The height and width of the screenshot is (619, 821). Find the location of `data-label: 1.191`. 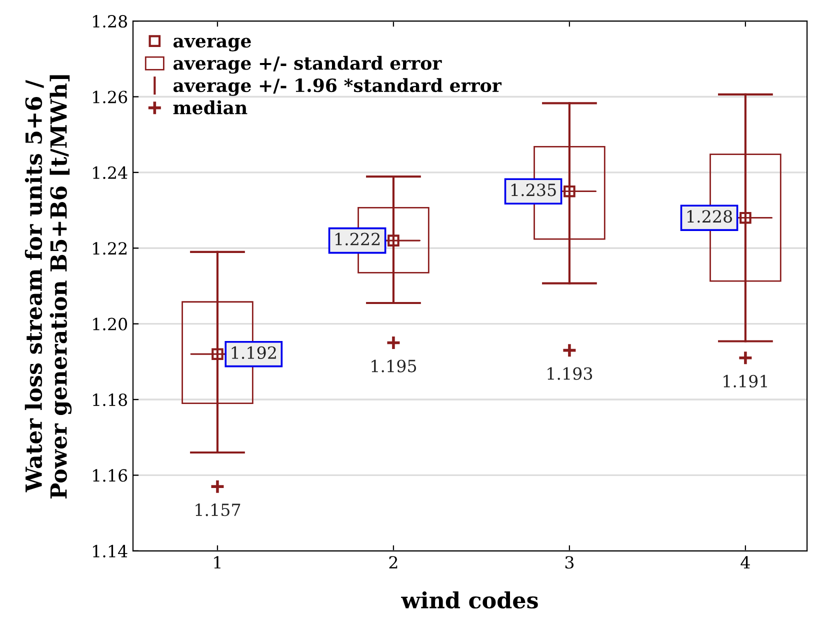

data-label: 1.191 is located at coordinates (745, 381).